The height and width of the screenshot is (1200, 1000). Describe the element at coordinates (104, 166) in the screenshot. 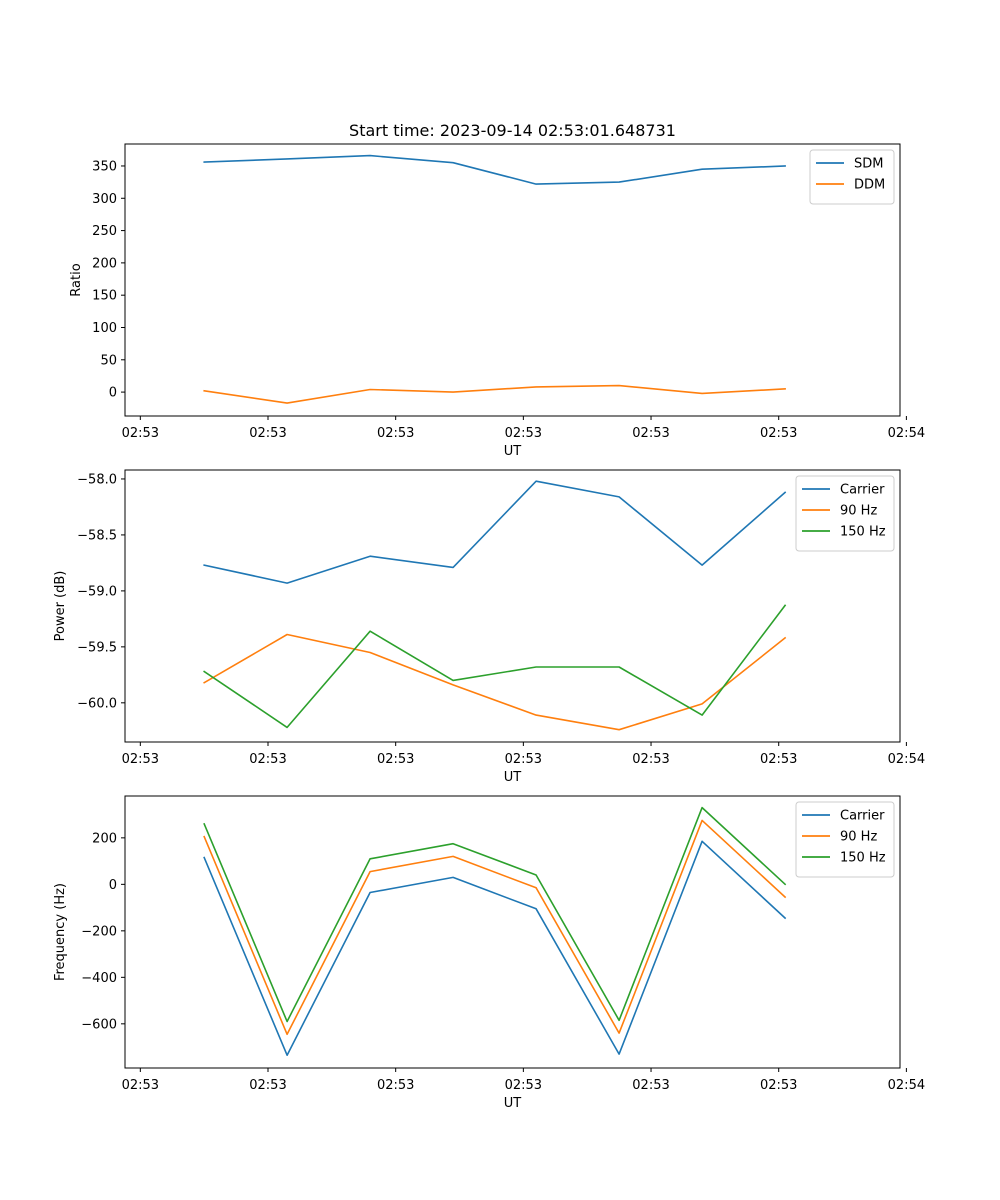

I see `y-tick-label: 350` at that location.